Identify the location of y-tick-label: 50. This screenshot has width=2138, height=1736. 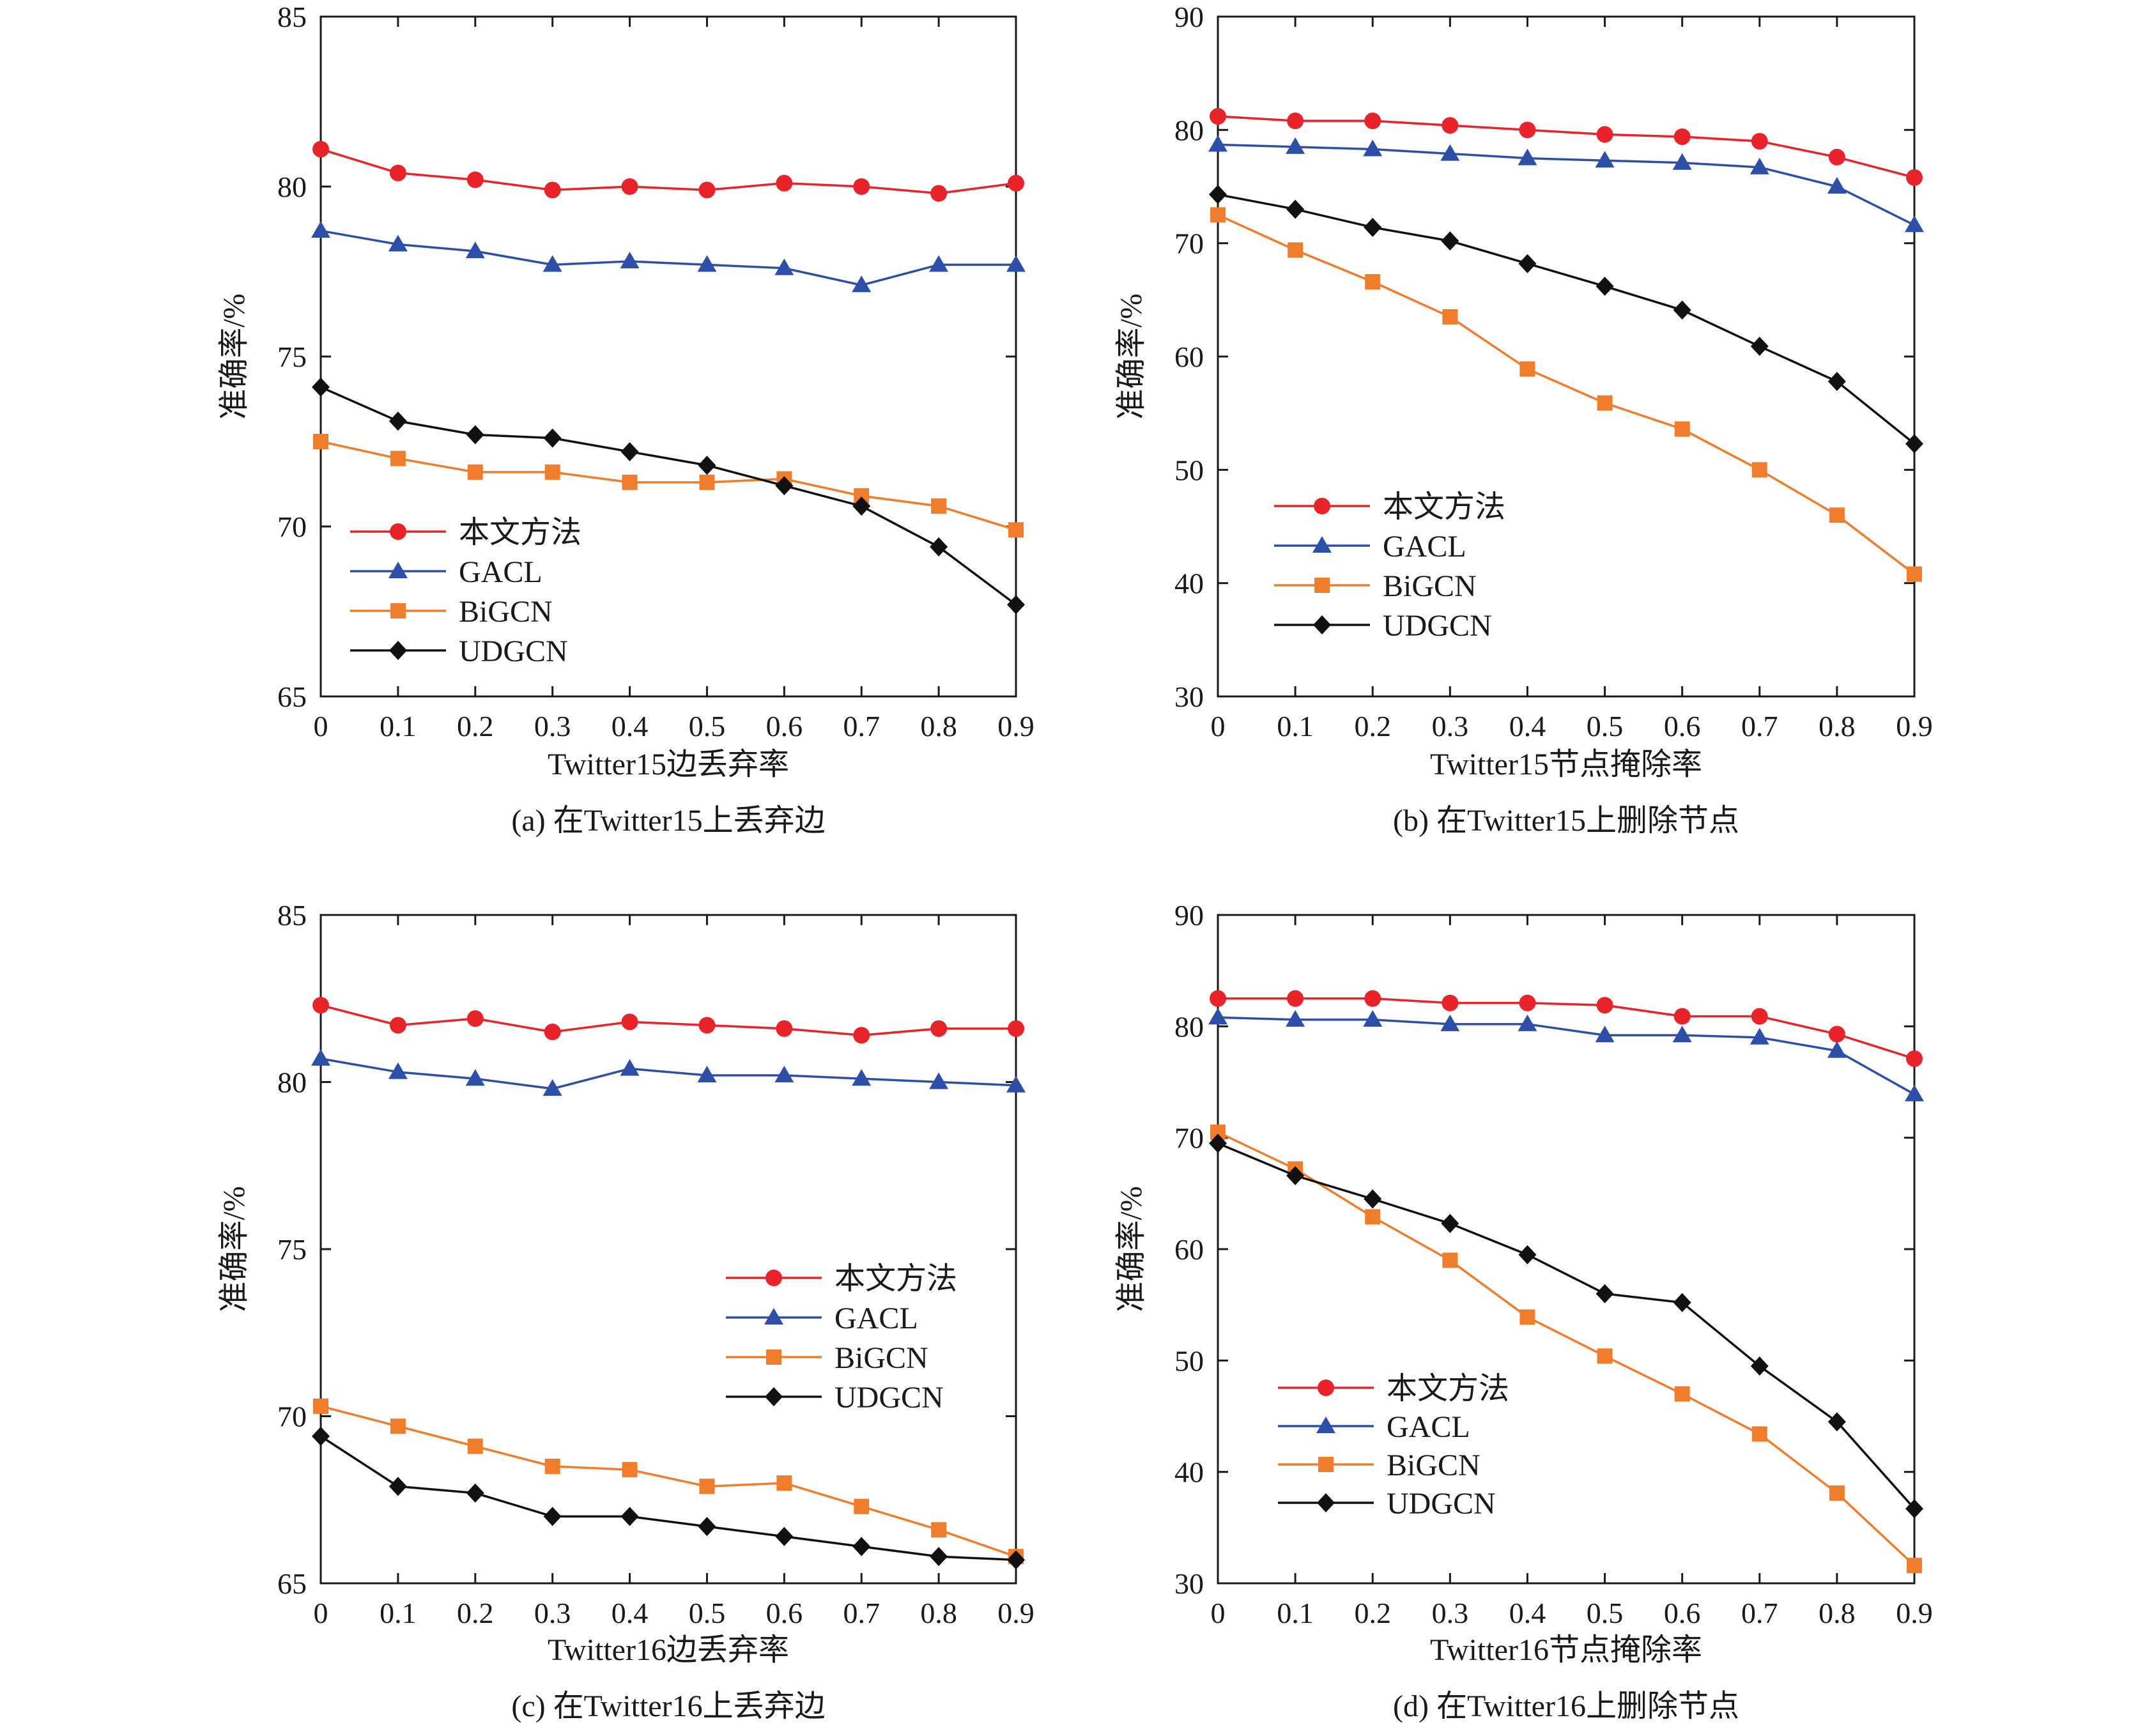
(1189, 1360).